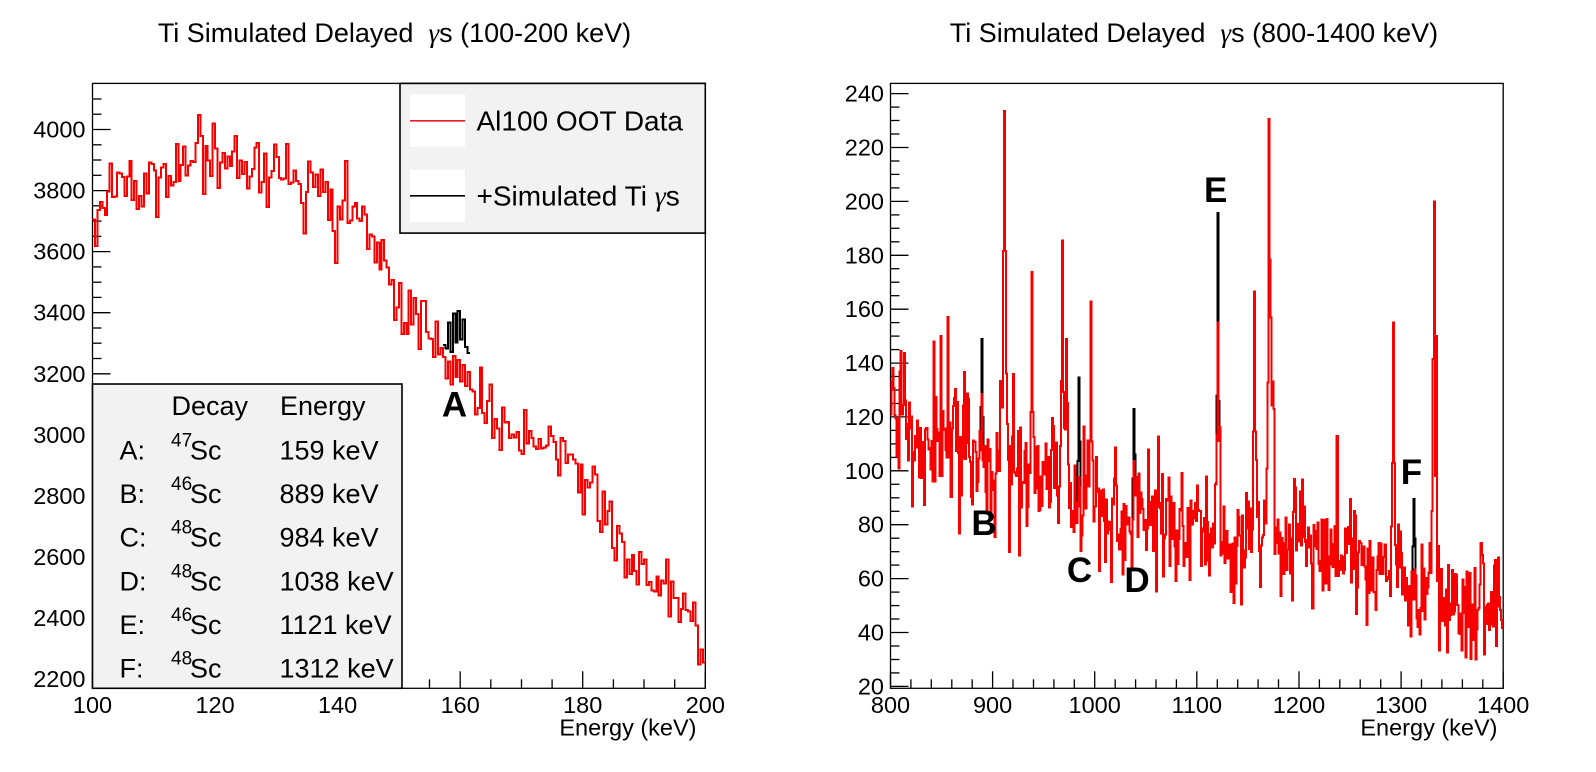 This screenshot has width=1596, height=772. I want to click on svg-text: 1400, so click(1503, 705).